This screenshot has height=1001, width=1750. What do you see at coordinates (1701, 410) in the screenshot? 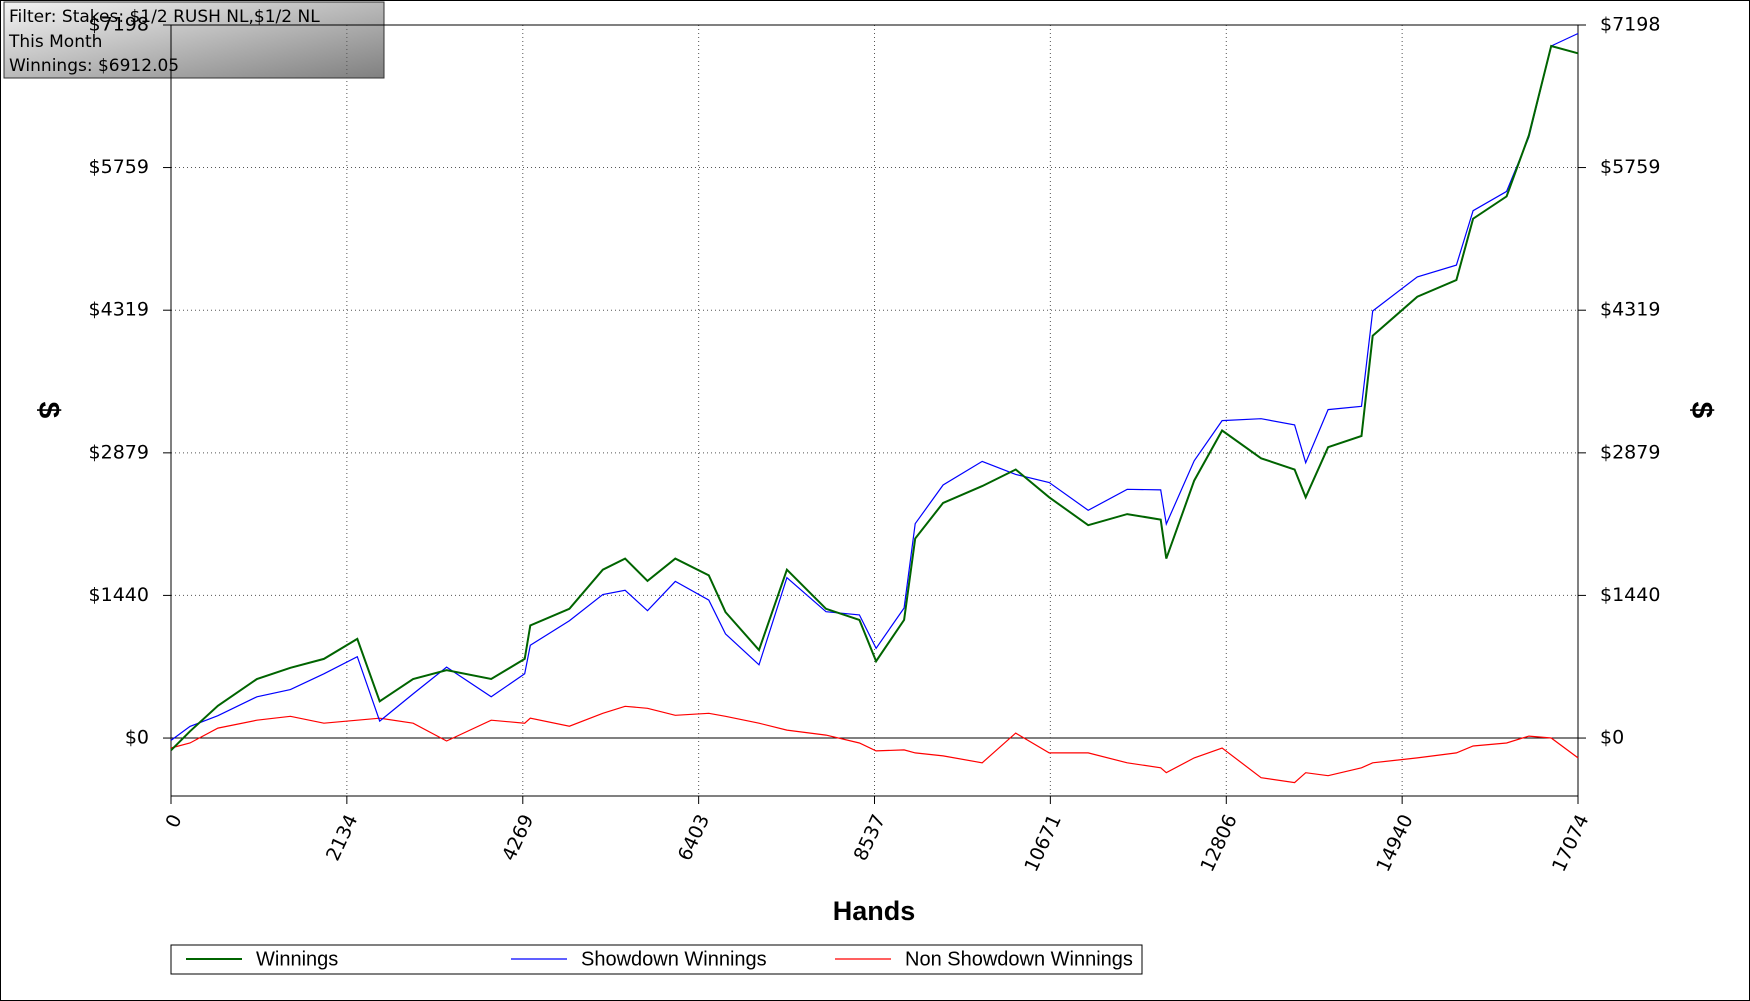
I see `y2-axis-title: $` at bounding box center [1701, 410].